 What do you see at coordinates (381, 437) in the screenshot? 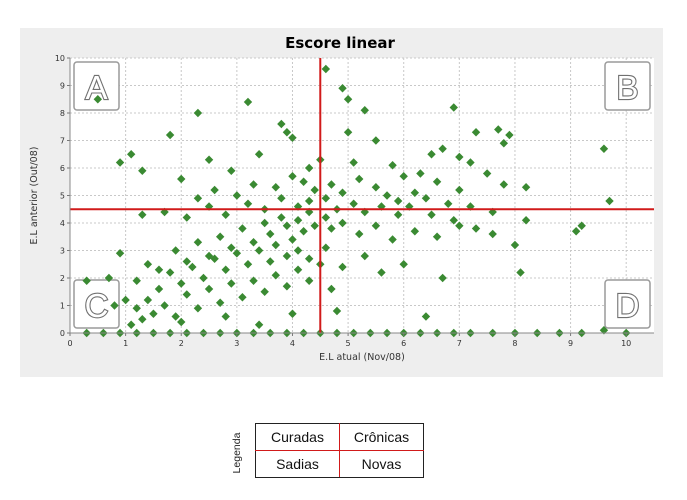
I see `legend-cell-cronicas: Crônicas` at bounding box center [381, 437].